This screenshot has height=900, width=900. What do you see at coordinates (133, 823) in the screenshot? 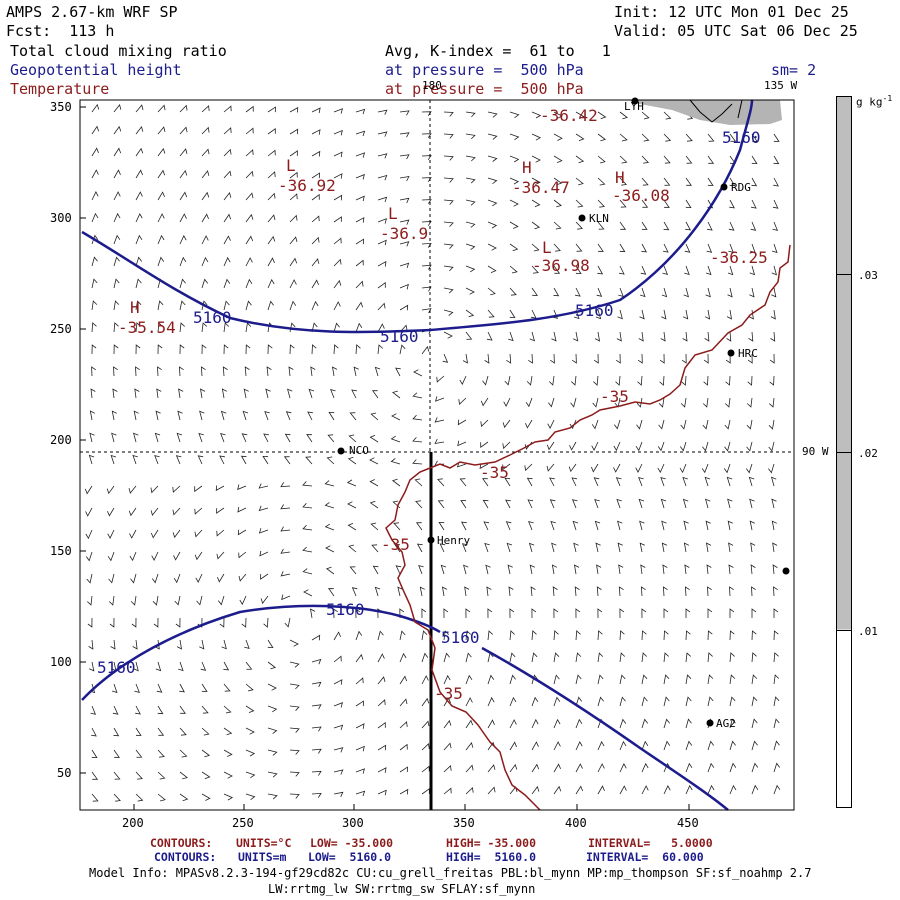
I see `x-tick-label: 200` at bounding box center [133, 823].